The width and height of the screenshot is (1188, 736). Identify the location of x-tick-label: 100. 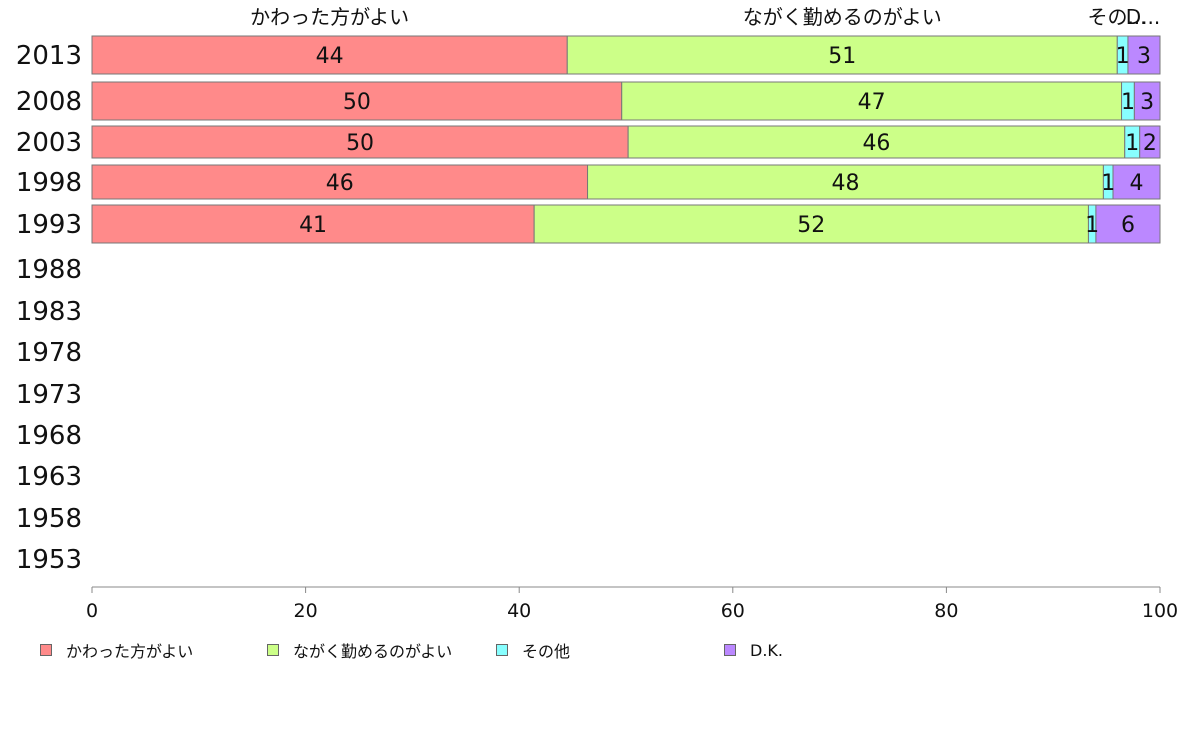
(1160, 611).